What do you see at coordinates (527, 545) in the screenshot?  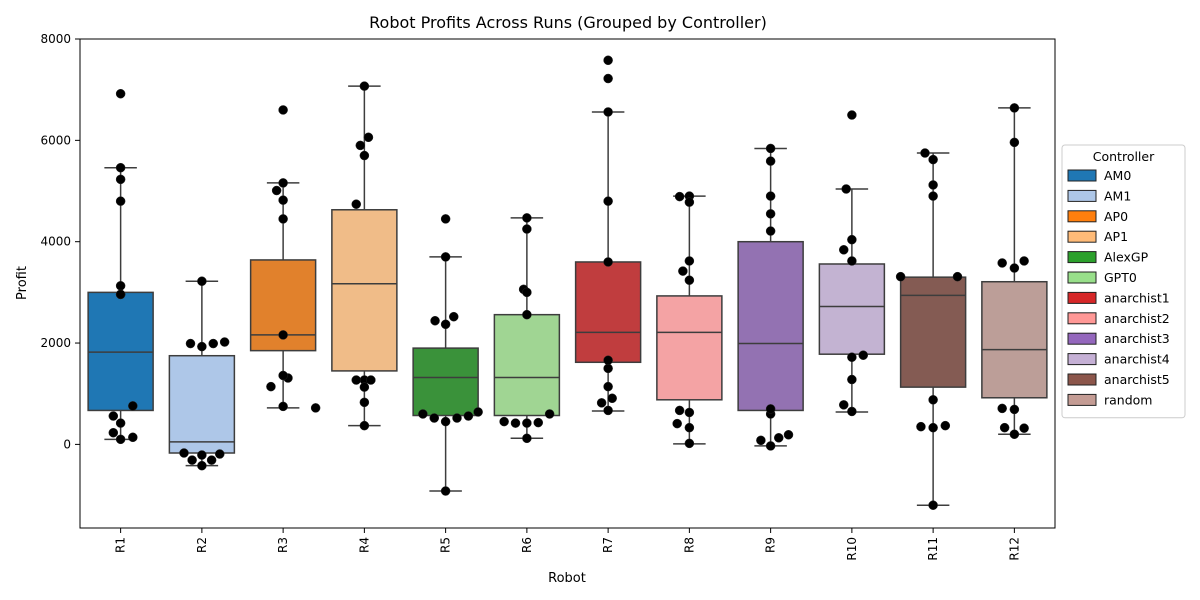 I see `x-tick-label: R6` at bounding box center [527, 545].